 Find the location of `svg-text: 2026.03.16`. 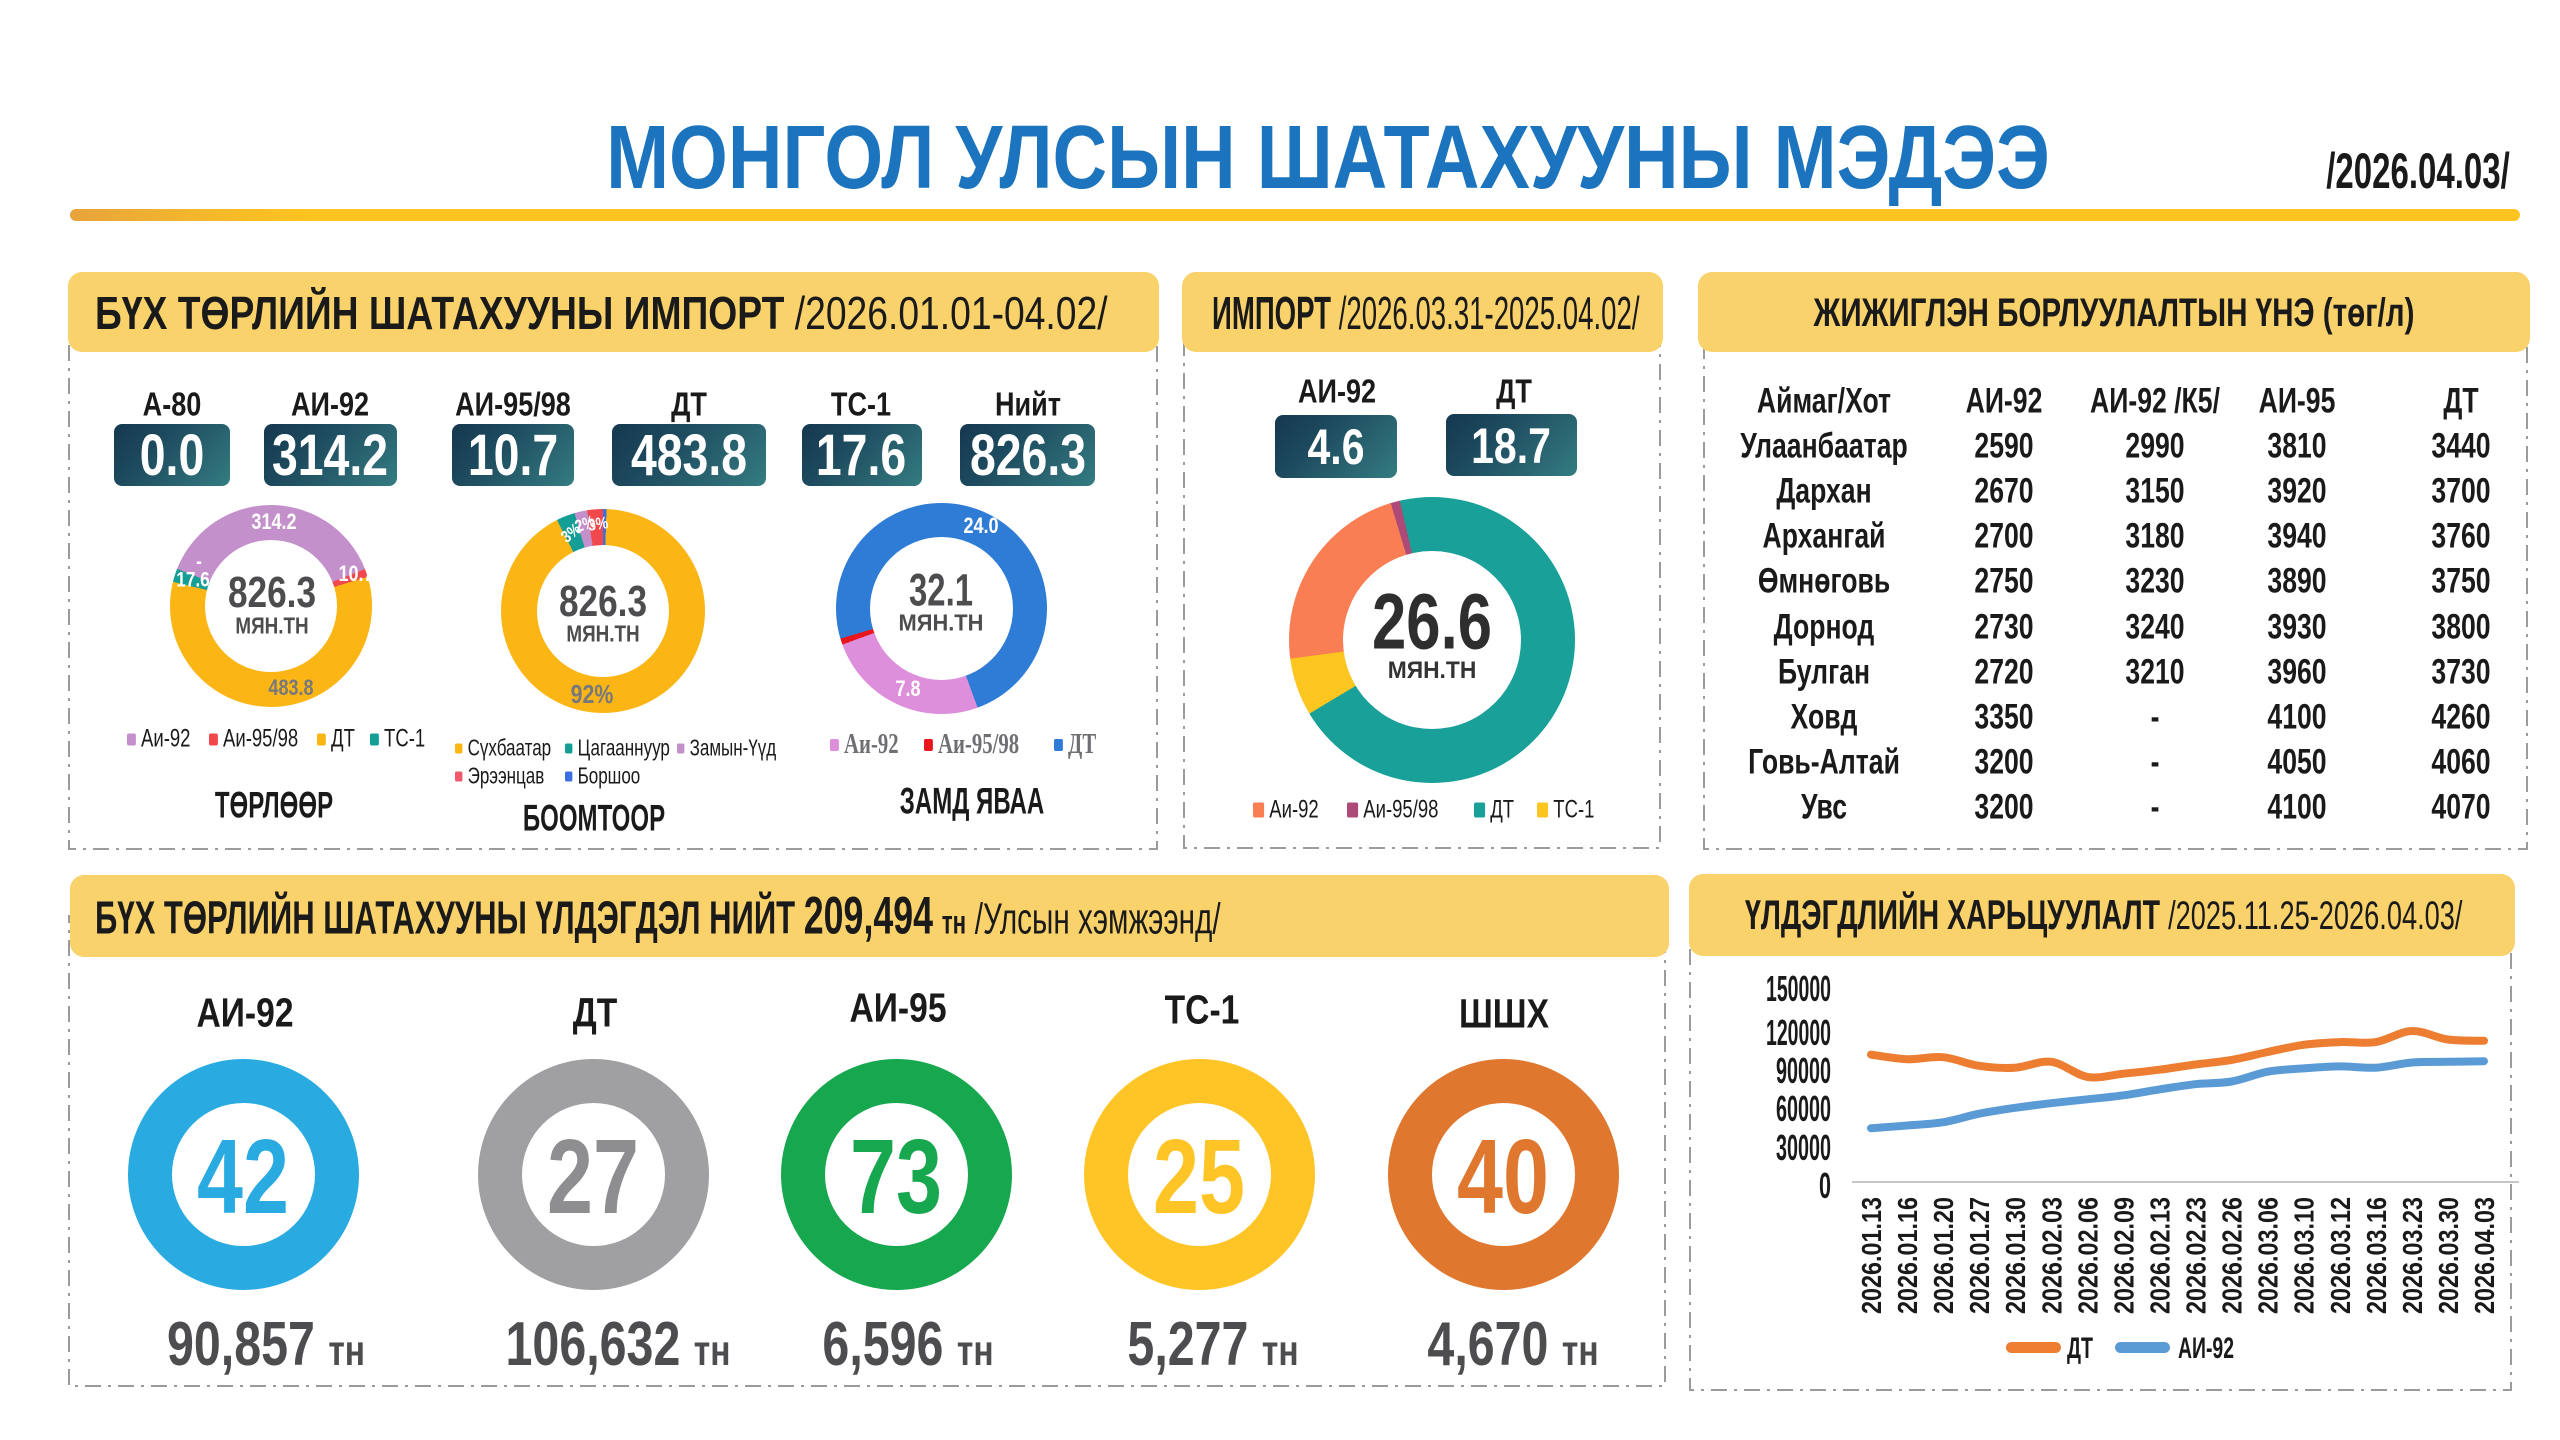

svg-text: 2026.03.16 is located at coordinates (2376, 1255).